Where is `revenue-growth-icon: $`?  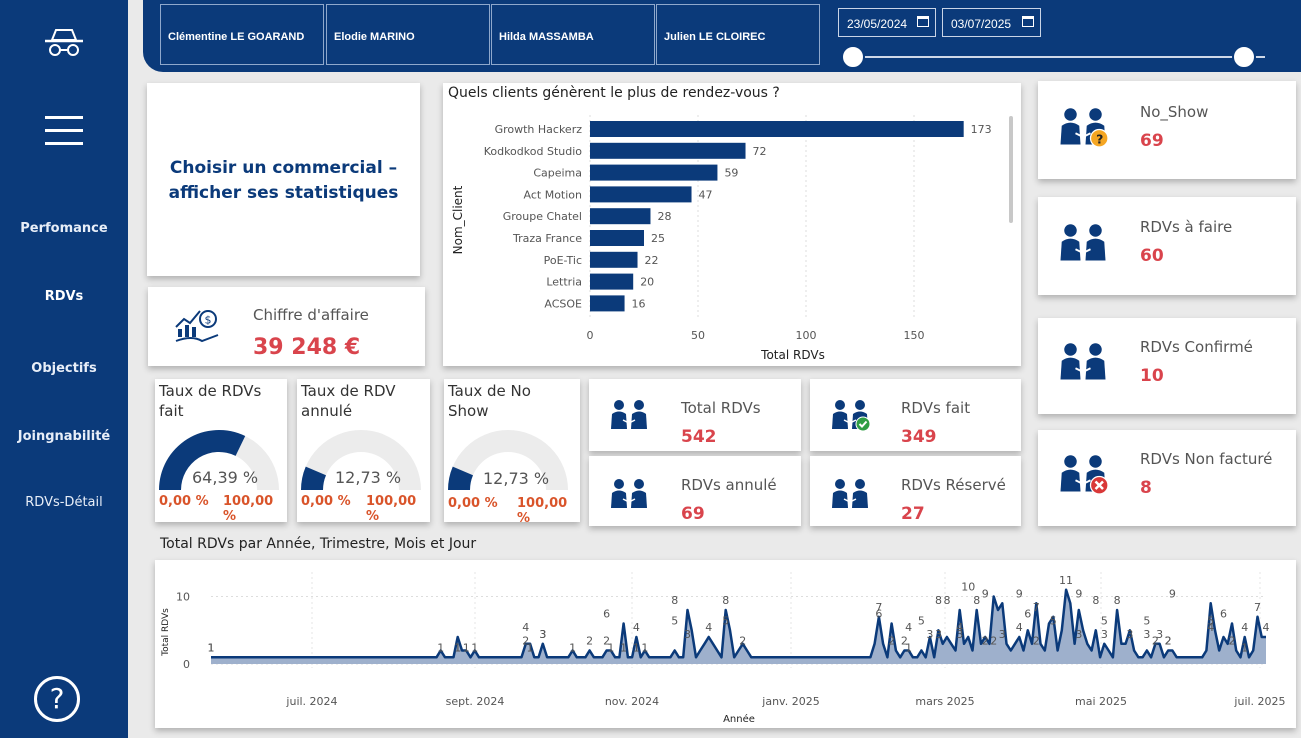 revenue-growth-icon: $ is located at coordinates (197, 328).